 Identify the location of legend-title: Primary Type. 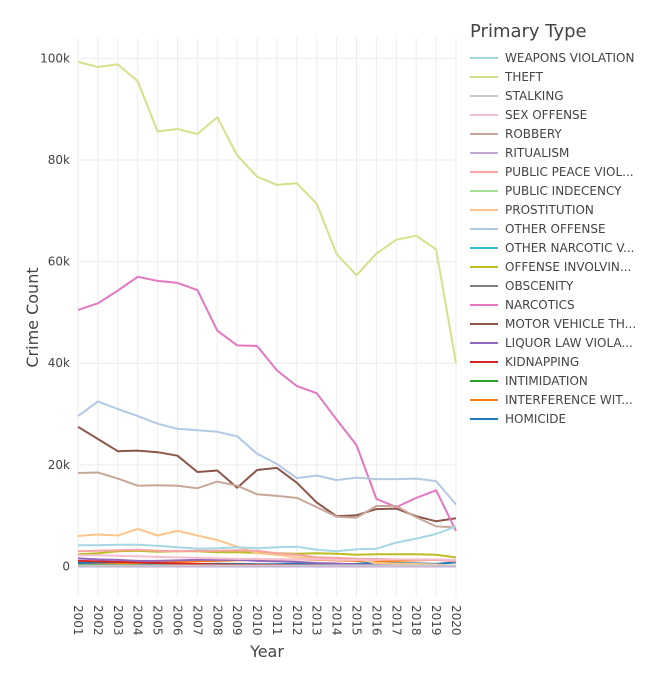
(528, 31).